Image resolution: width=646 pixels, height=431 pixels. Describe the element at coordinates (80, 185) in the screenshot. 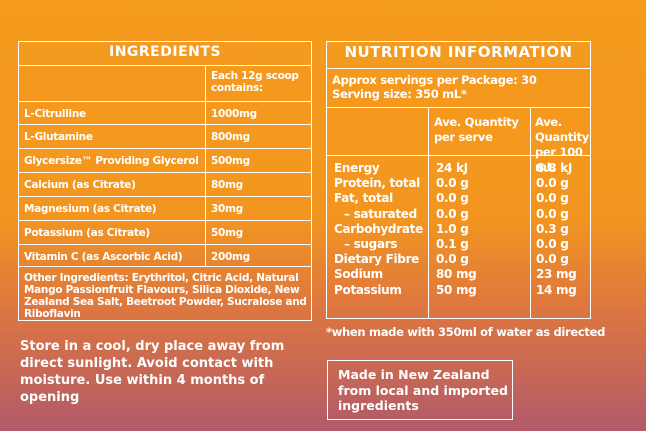

I see `ingredient-name: Calcium (as Citrate)` at that location.